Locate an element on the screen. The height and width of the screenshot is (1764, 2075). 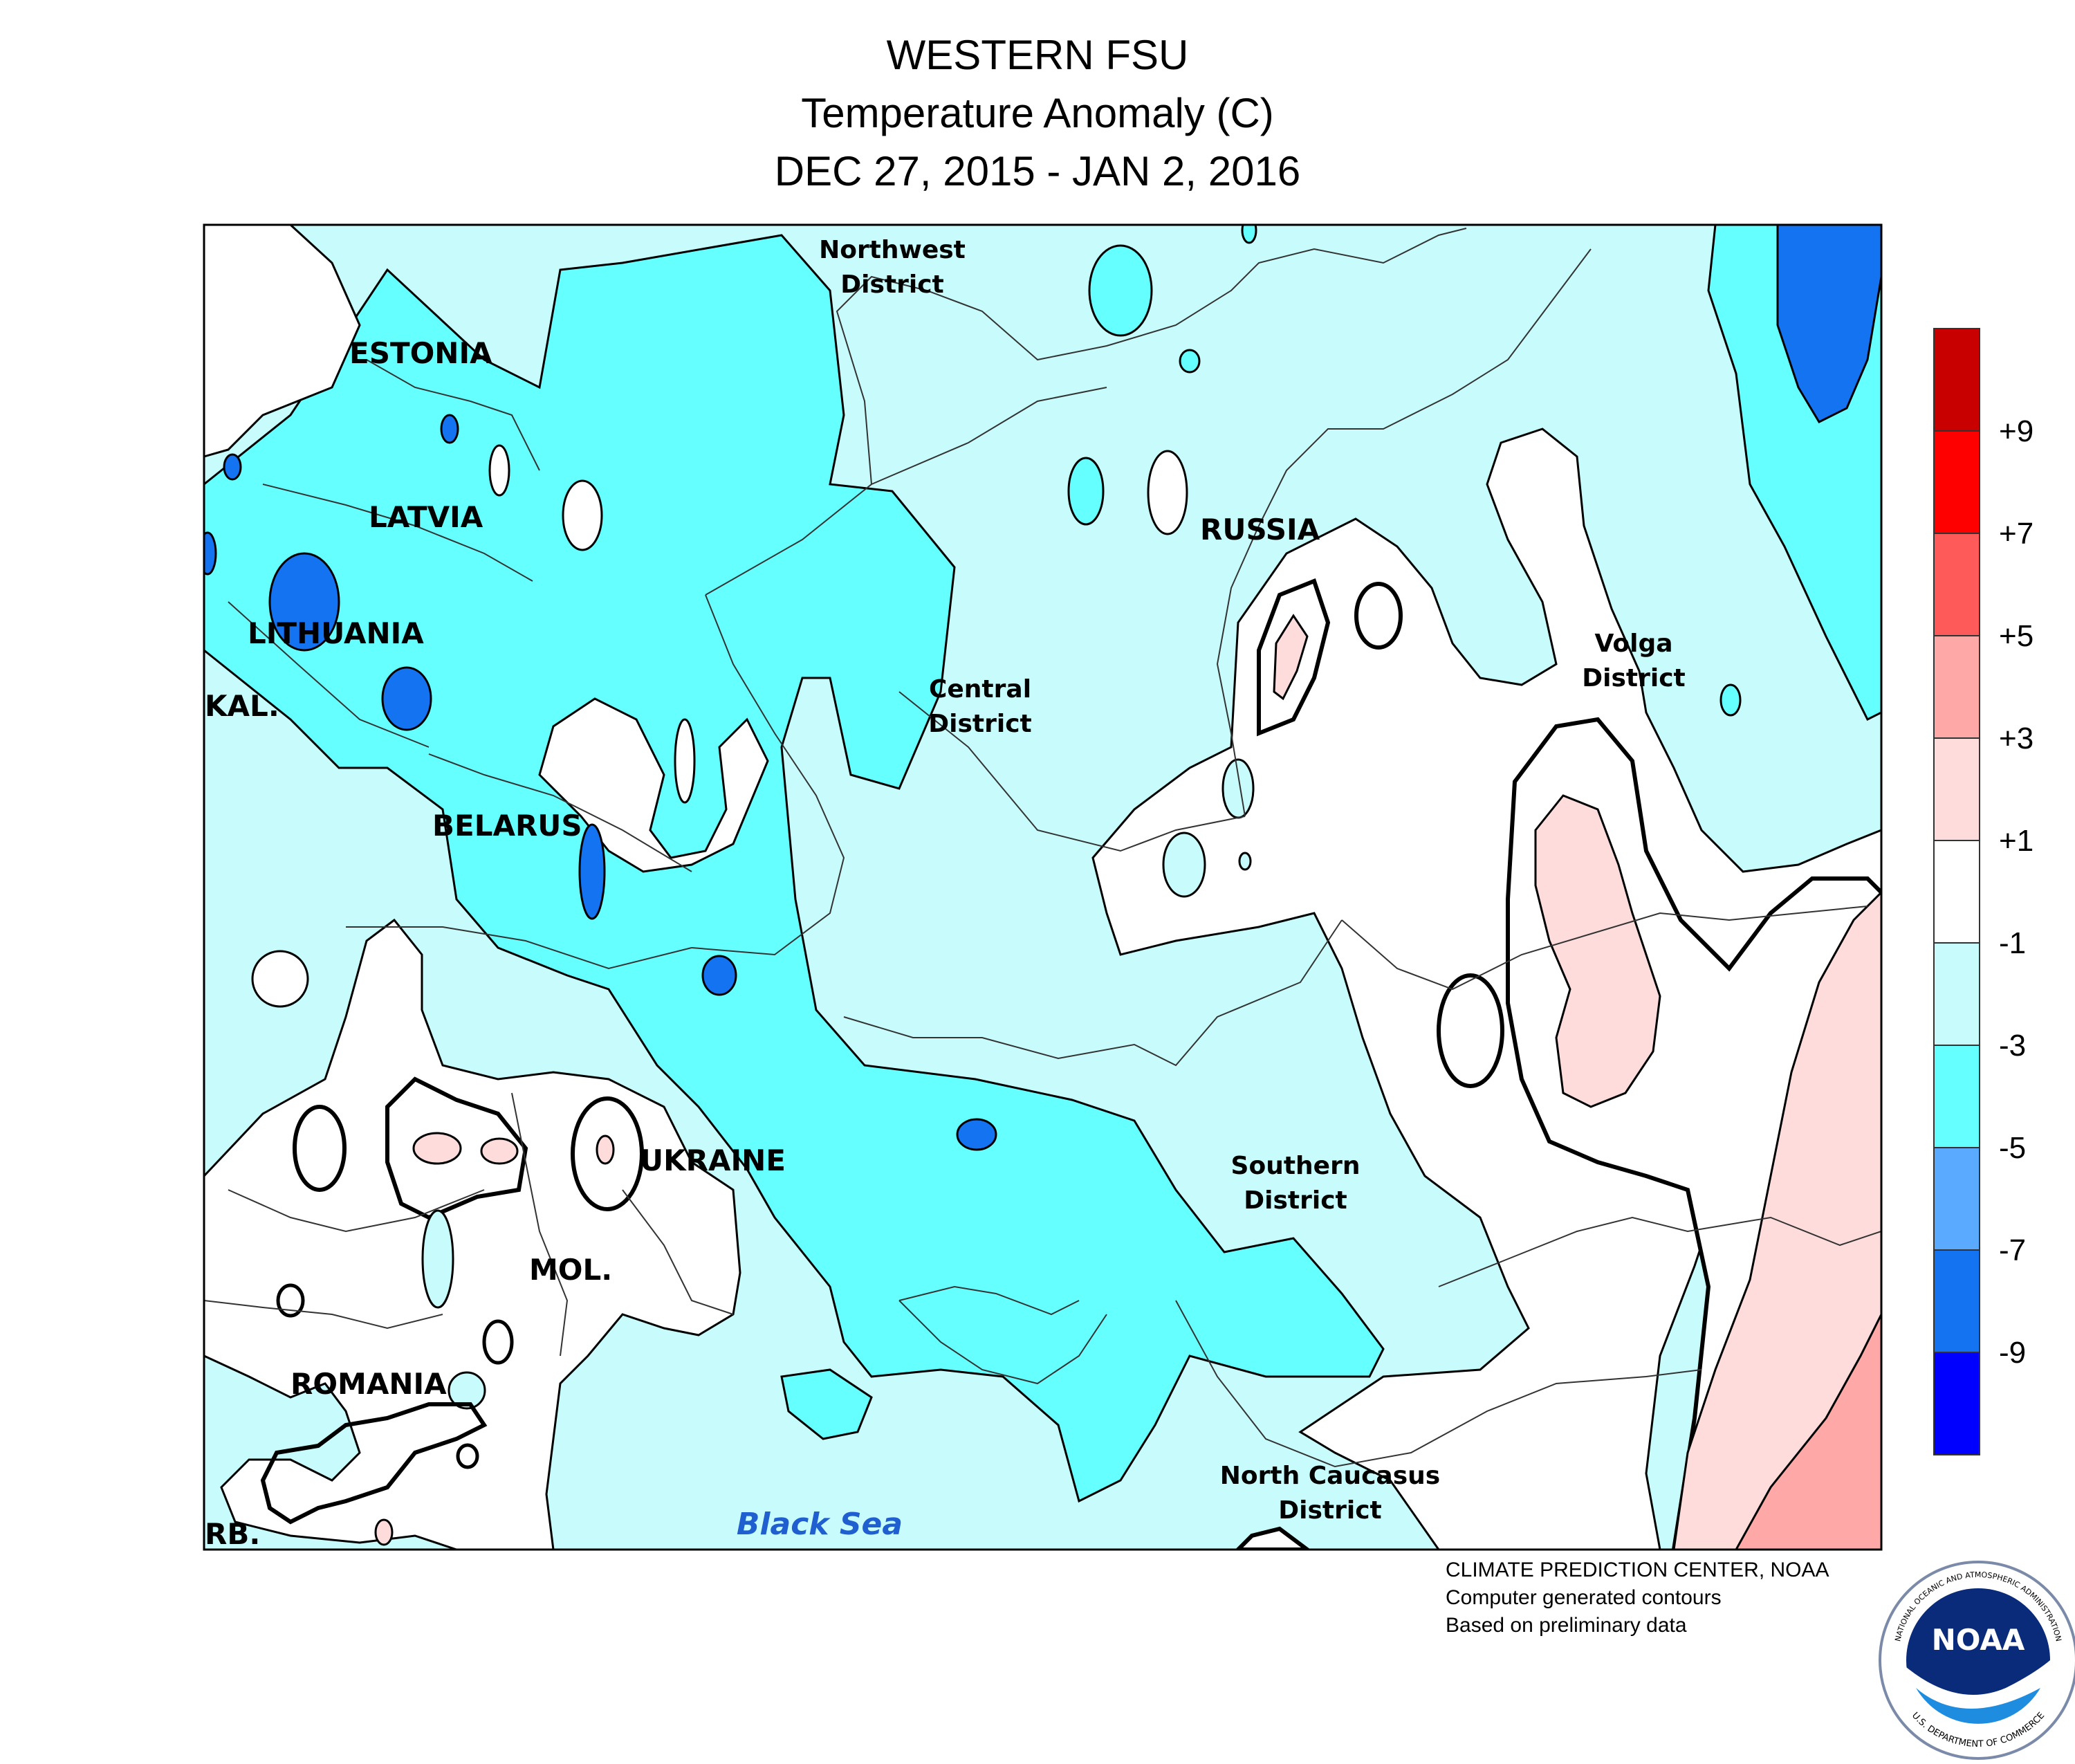
field-cold-southwest is located at coordinates (330, 1452).